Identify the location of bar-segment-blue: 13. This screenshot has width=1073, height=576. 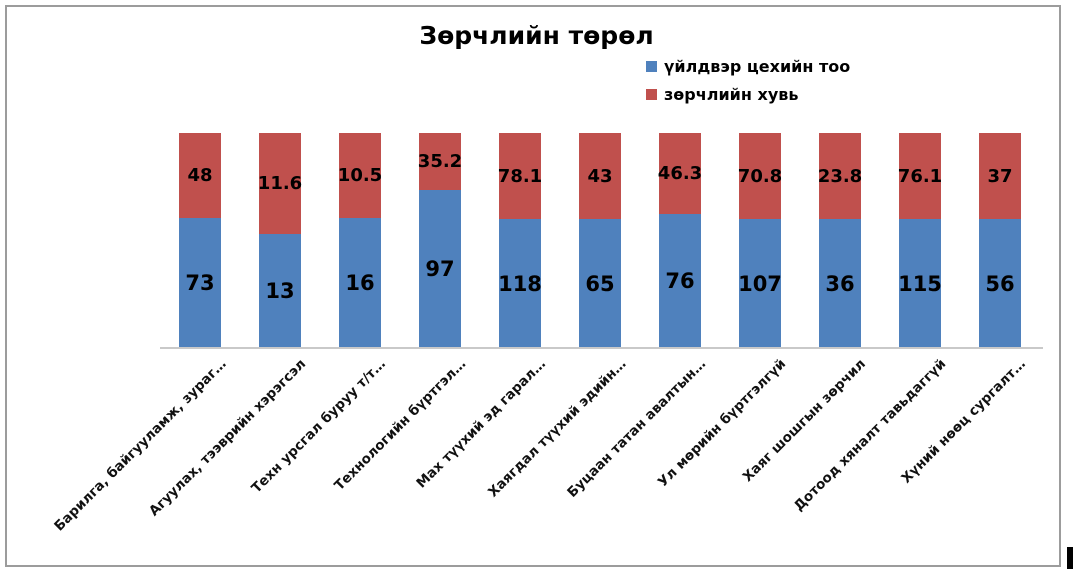
(280, 291).